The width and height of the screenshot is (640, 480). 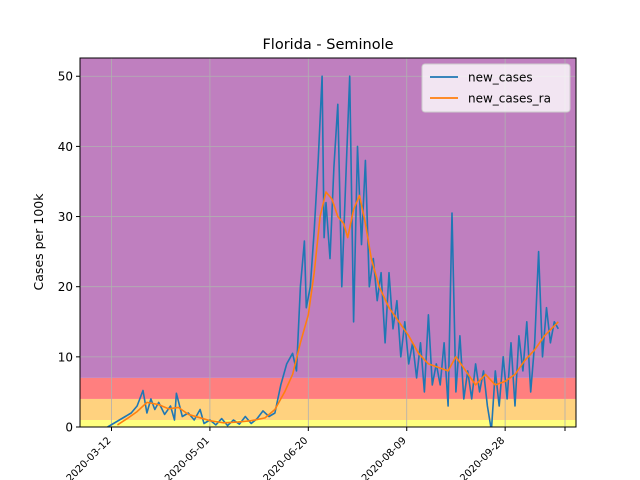 What do you see at coordinates (89, 457) in the screenshot?
I see `x-tick-label: 2020-03-12` at bounding box center [89, 457].